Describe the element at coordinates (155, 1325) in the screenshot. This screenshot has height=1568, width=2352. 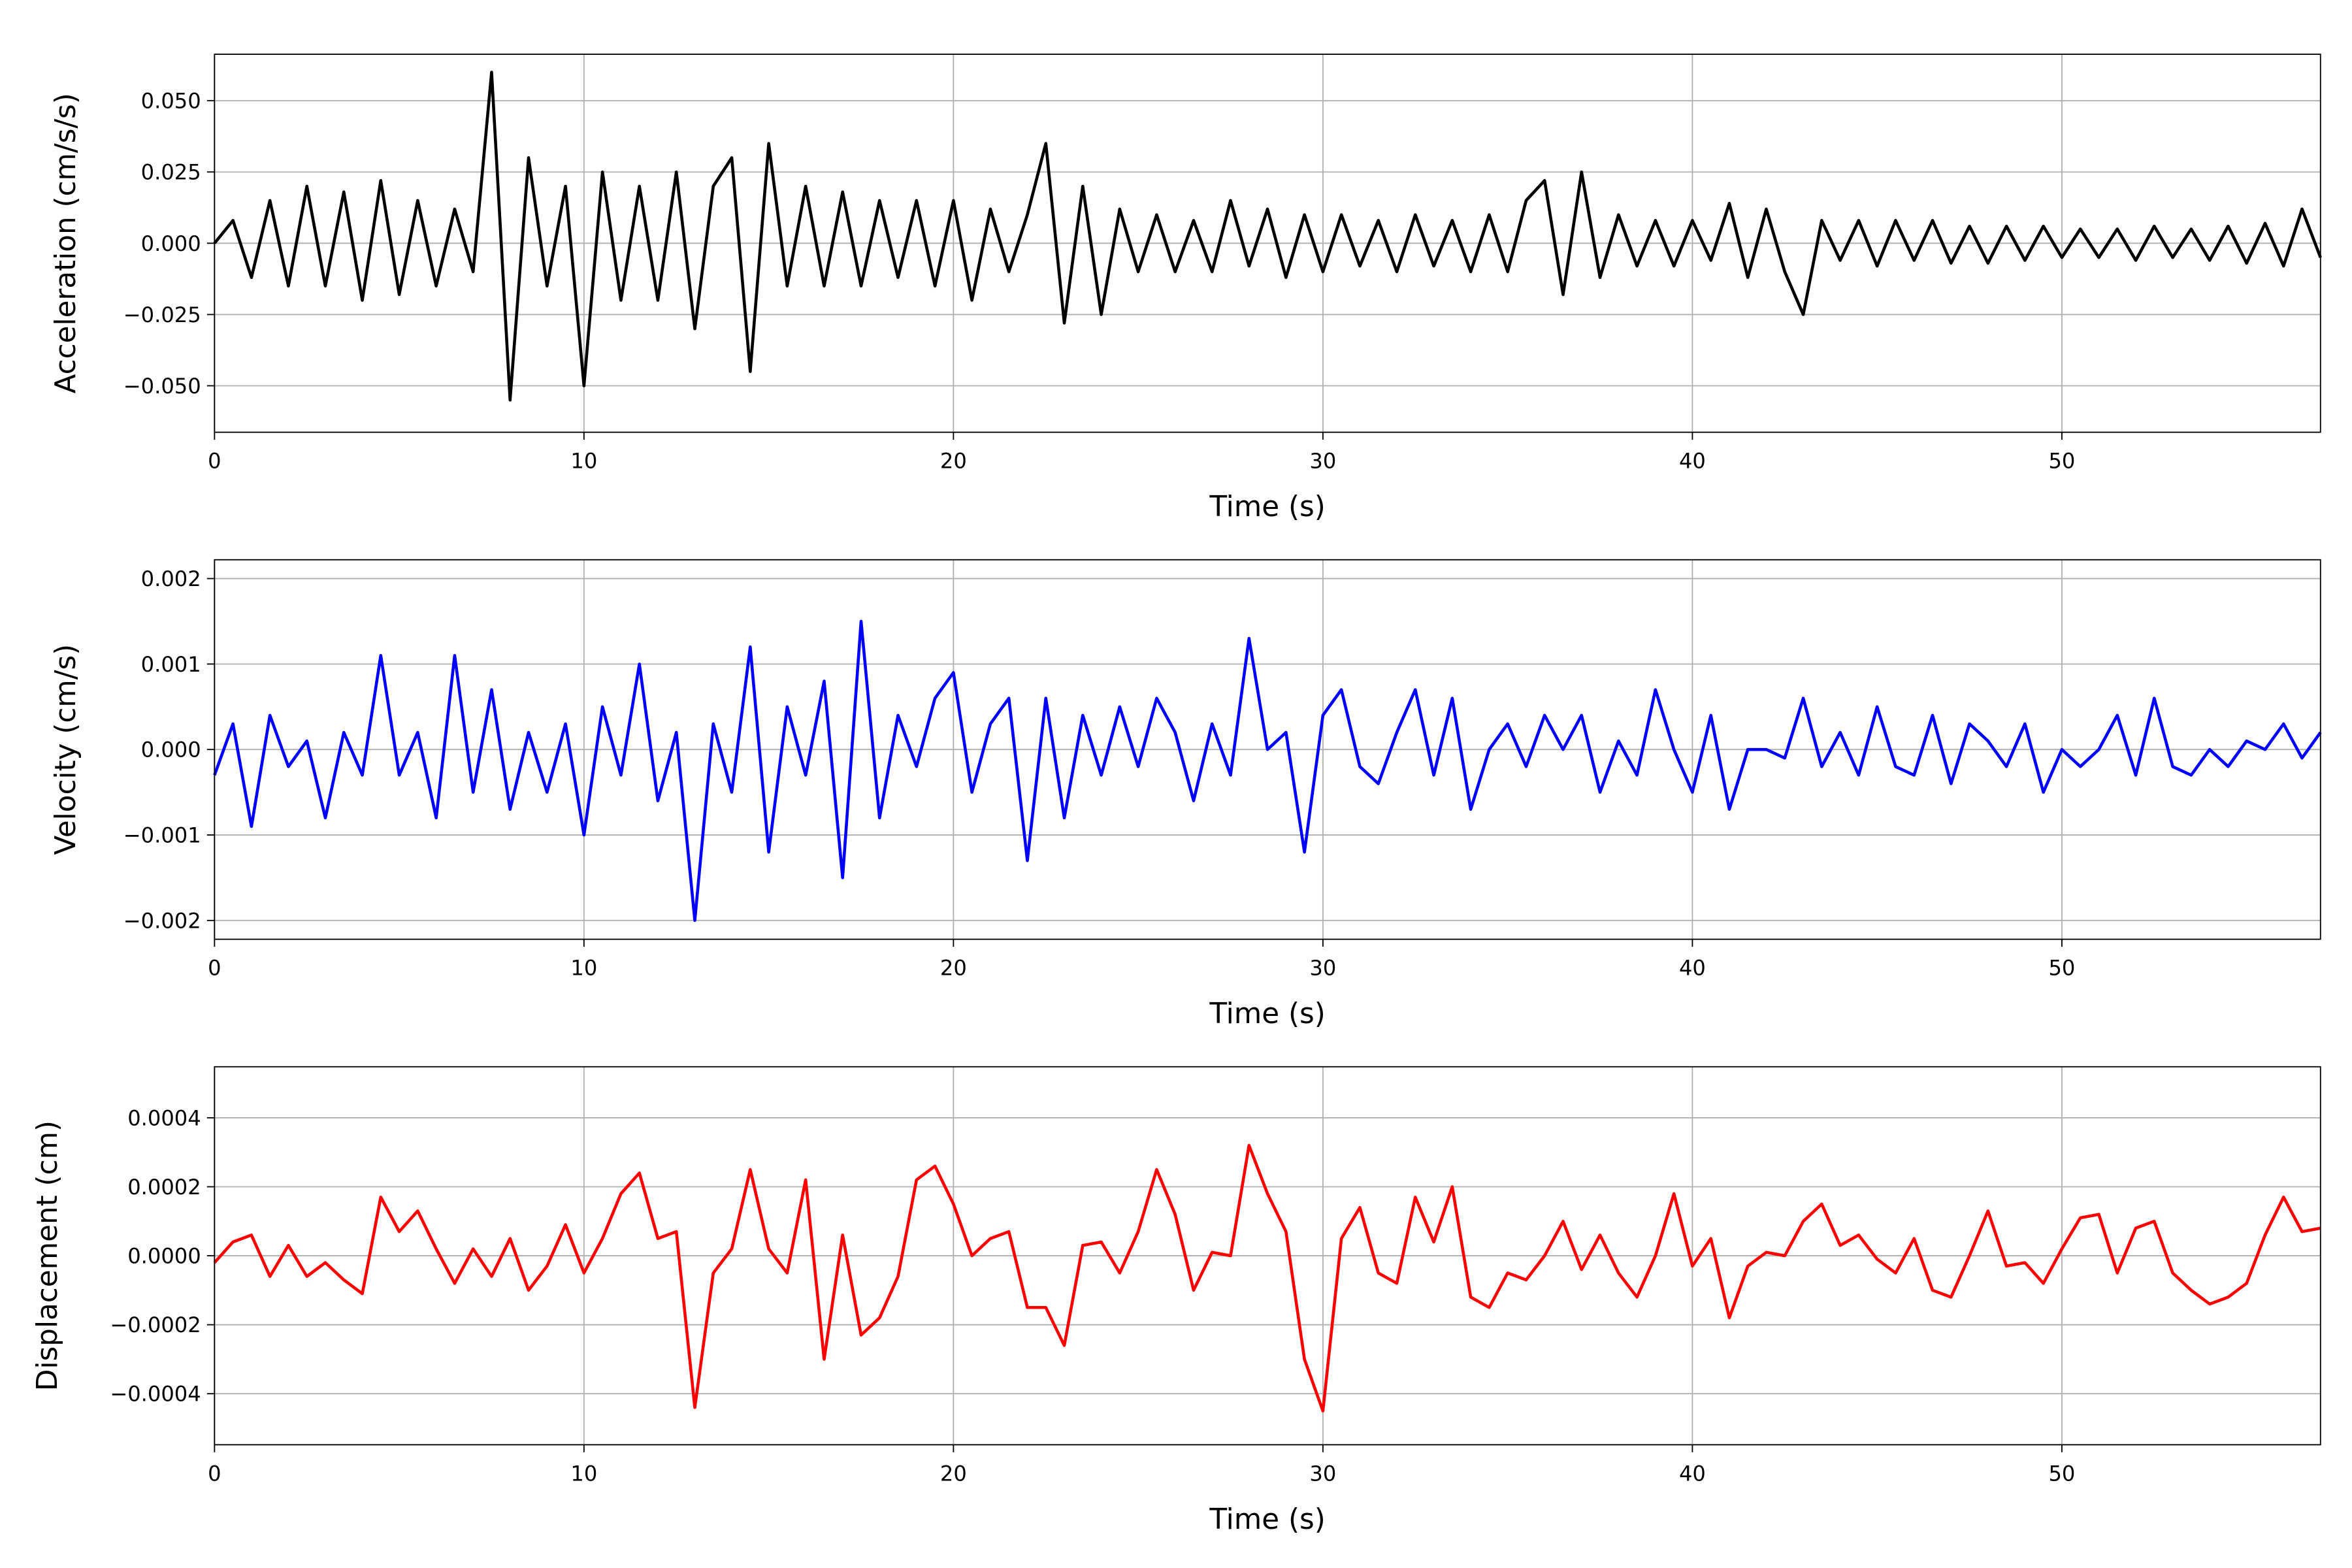
I see `y-tick-label: −0.0002` at that location.